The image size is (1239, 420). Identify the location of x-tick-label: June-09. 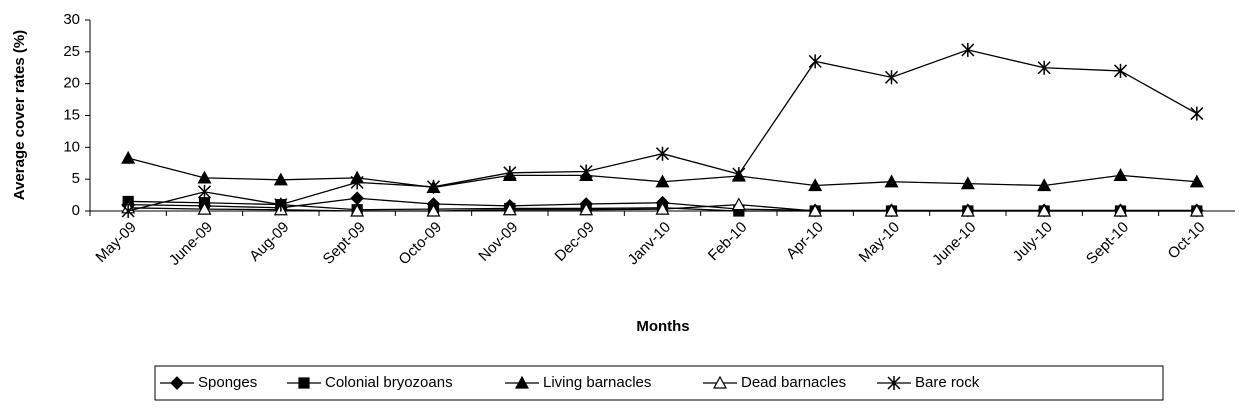
(191, 244).